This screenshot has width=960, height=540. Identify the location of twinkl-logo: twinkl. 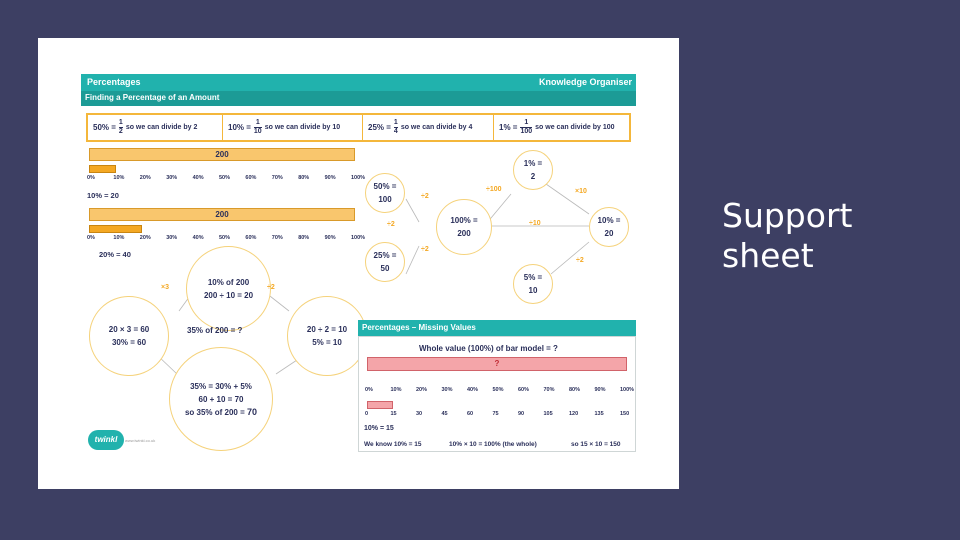
(106, 440).